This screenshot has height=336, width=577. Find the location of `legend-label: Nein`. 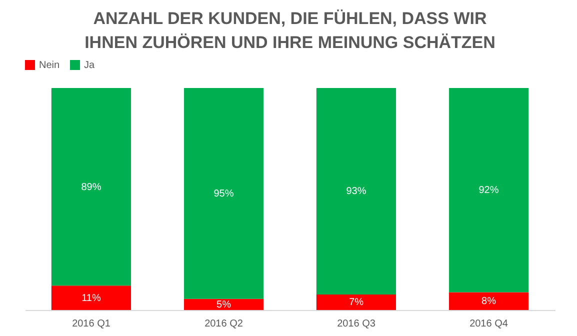

legend-label: Nein is located at coordinates (49, 65).